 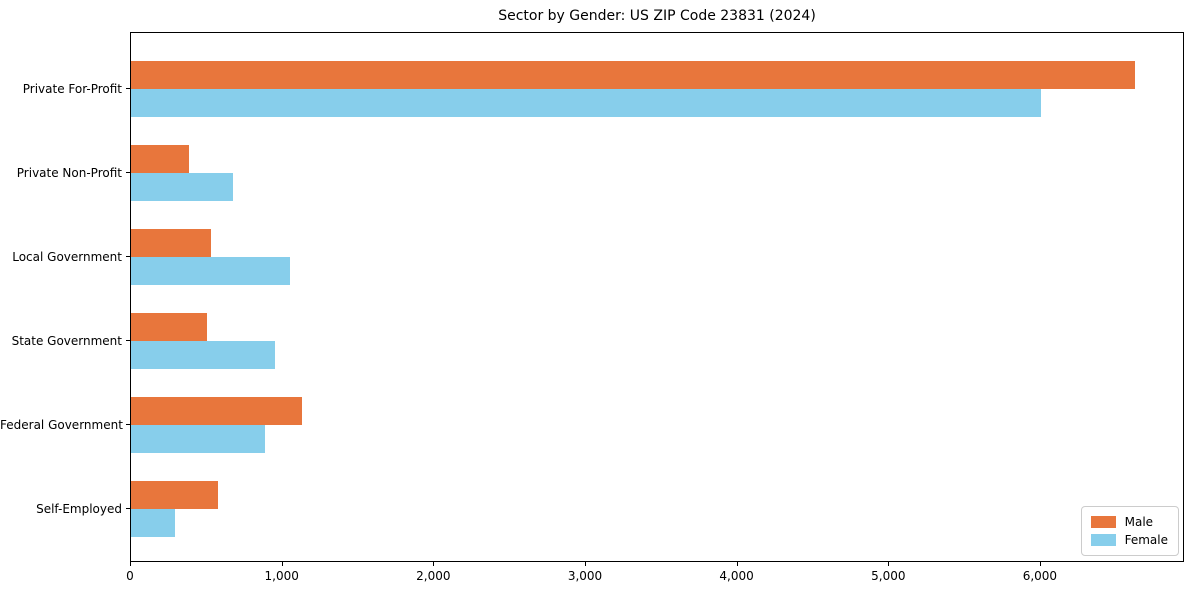 I want to click on y-axis-label-local-government: Local Government, so click(x=67, y=256).